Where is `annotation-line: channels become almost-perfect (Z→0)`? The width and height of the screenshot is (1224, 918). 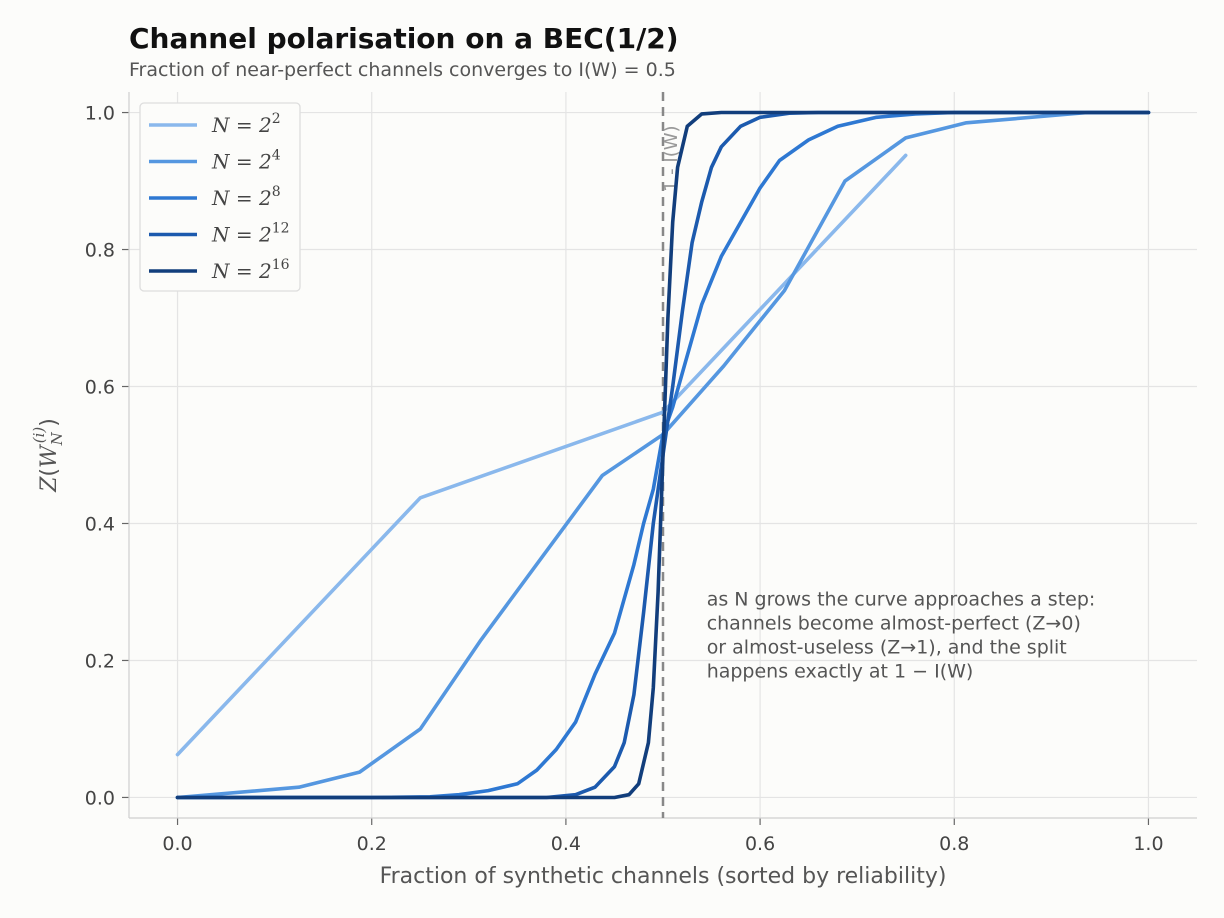
annotation-line: channels become almost-perfect (Z→0) is located at coordinates (894, 624).